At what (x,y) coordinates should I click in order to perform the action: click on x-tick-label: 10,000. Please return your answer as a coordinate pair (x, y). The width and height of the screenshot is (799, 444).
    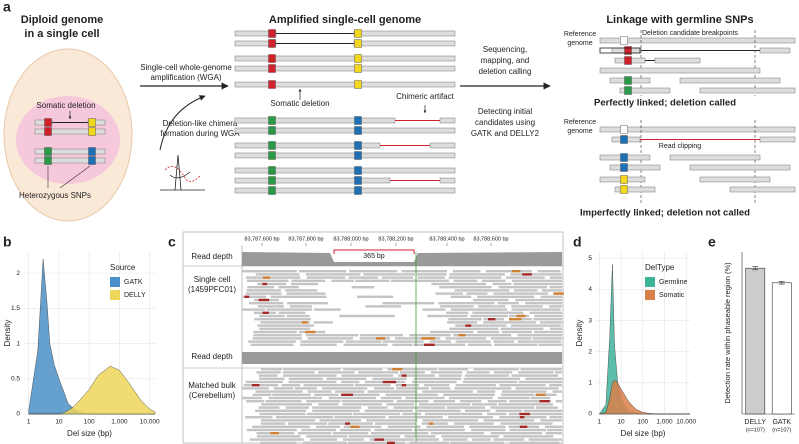
    Looking at the image, I should click on (150, 422).